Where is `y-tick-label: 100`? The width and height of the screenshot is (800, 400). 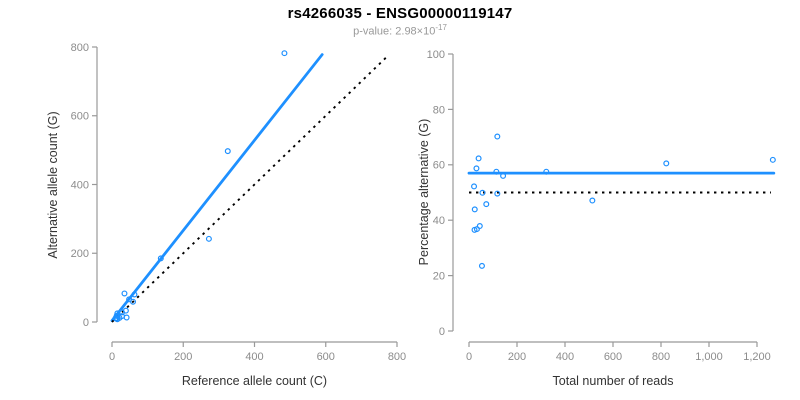
y-tick-label: 100 is located at coordinates (436, 55).